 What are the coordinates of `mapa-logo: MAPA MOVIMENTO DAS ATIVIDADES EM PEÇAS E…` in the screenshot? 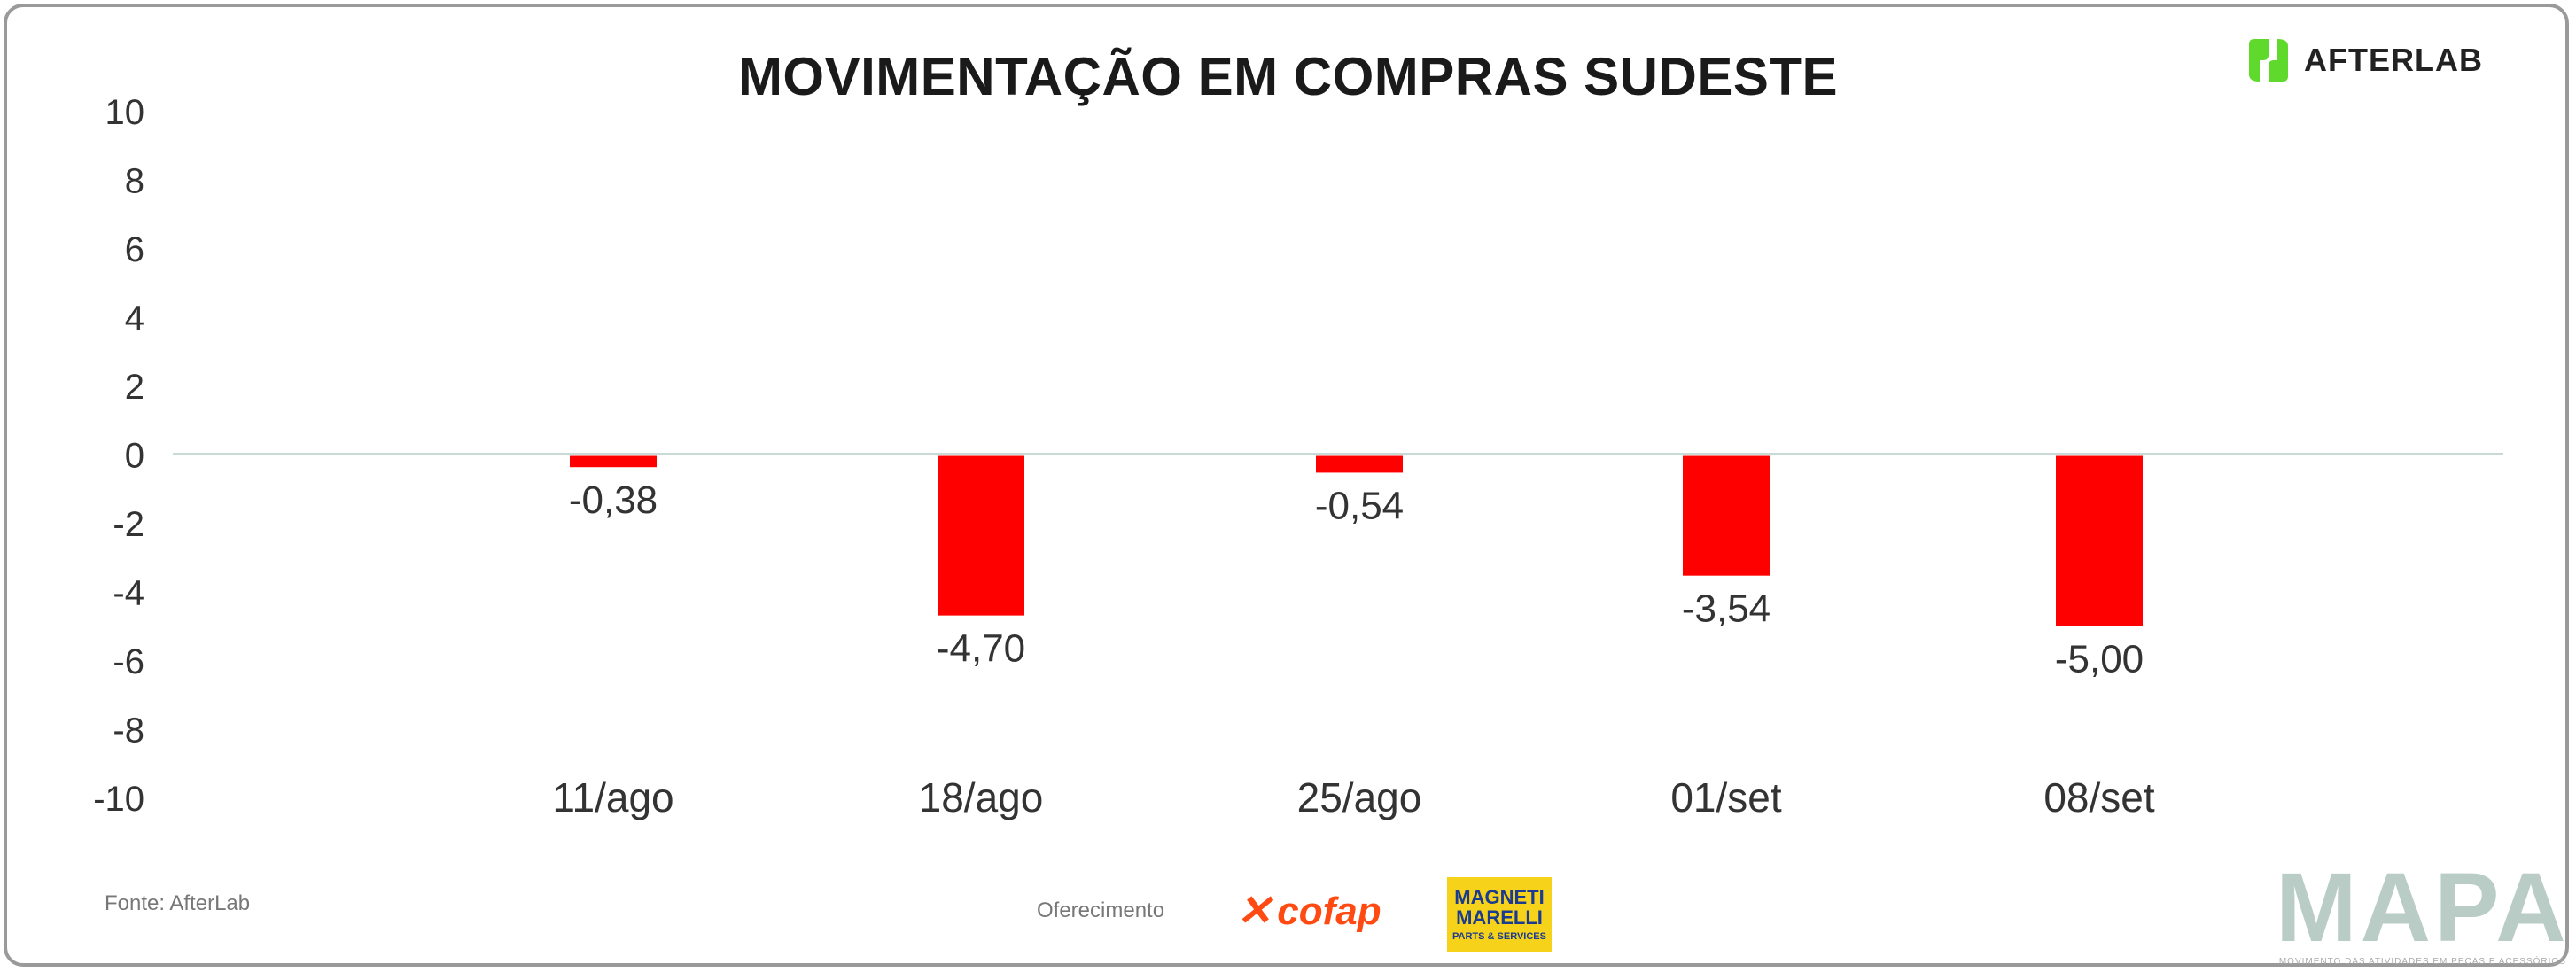 It's located at (2423, 911).